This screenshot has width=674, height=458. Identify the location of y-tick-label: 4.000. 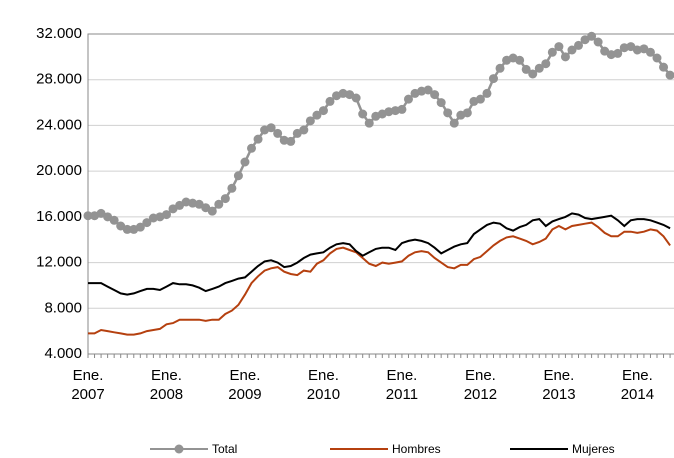
(63, 353).